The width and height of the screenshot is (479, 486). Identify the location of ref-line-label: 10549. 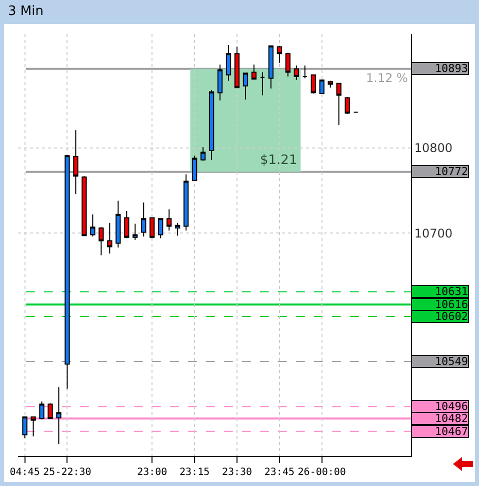
(451, 361).